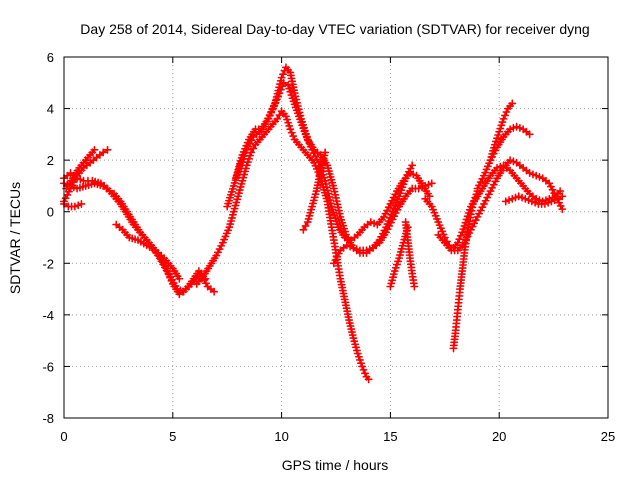 The image size is (640, 480). I want to click on y-tick-label: 6, so click(50, 57).